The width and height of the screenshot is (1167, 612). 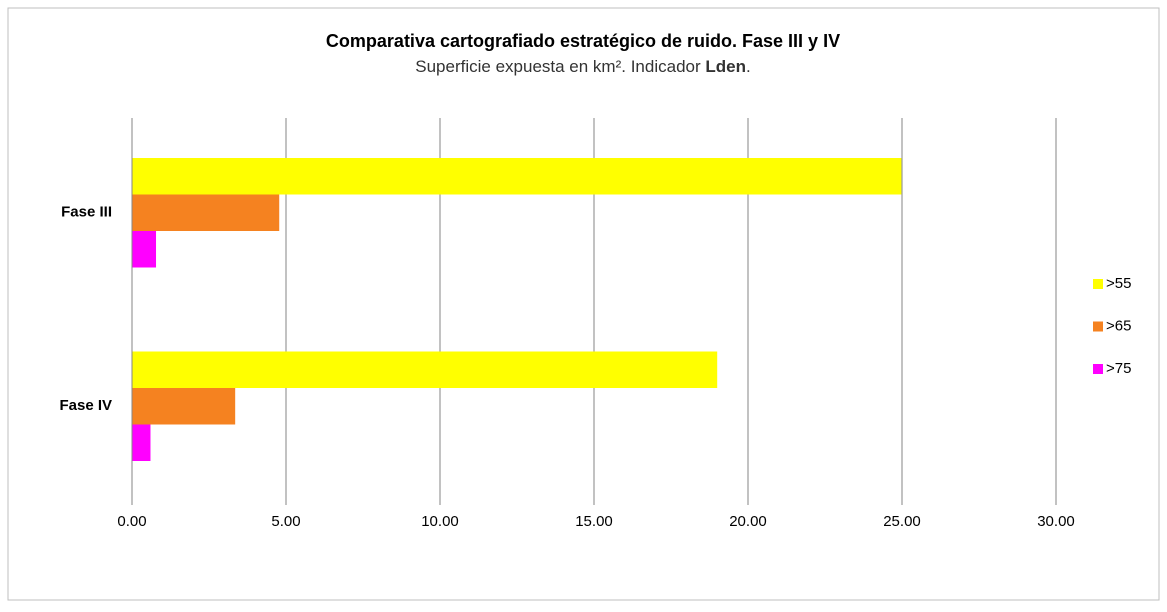 I want to click on y-tick-label: Fase III, so click(x=86, y=212).